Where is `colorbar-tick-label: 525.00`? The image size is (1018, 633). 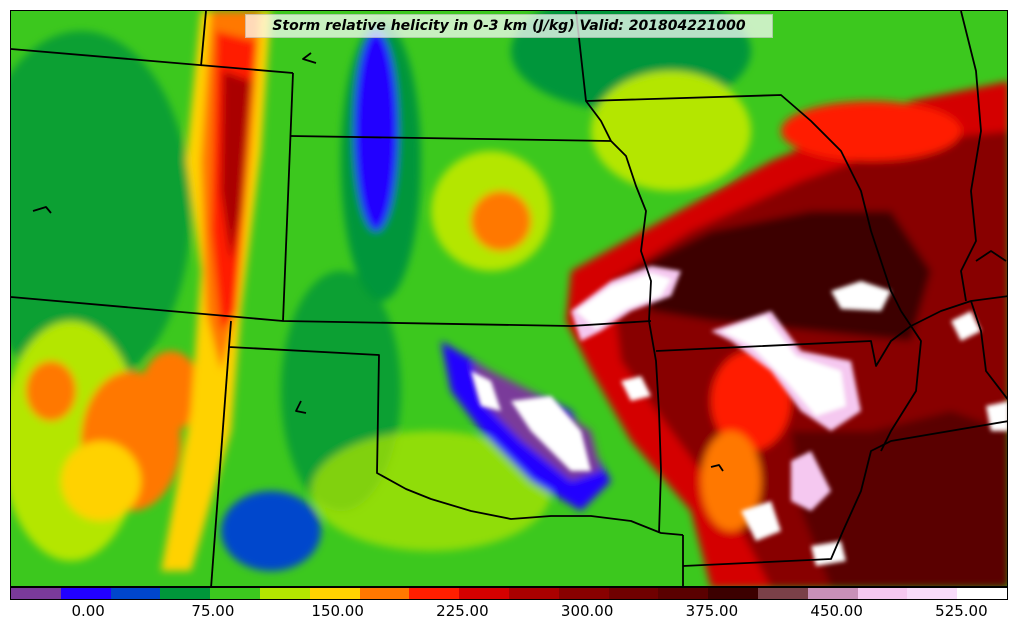 colorbar-tick-label: 525.00 is located at coordinates (961, 611).